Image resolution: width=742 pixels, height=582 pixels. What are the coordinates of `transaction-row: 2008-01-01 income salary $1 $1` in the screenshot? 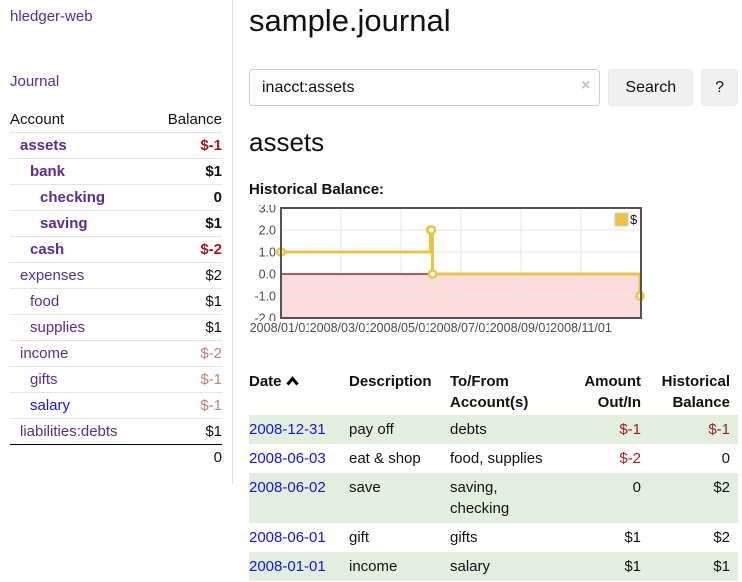 It's located at (493, 566).